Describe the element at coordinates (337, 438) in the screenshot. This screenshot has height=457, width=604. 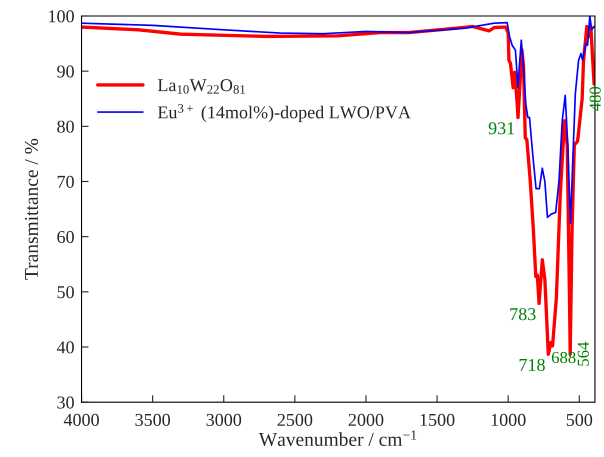
I see `x-axis-title: Wavenumber / cm$^{−1}$` at that location.